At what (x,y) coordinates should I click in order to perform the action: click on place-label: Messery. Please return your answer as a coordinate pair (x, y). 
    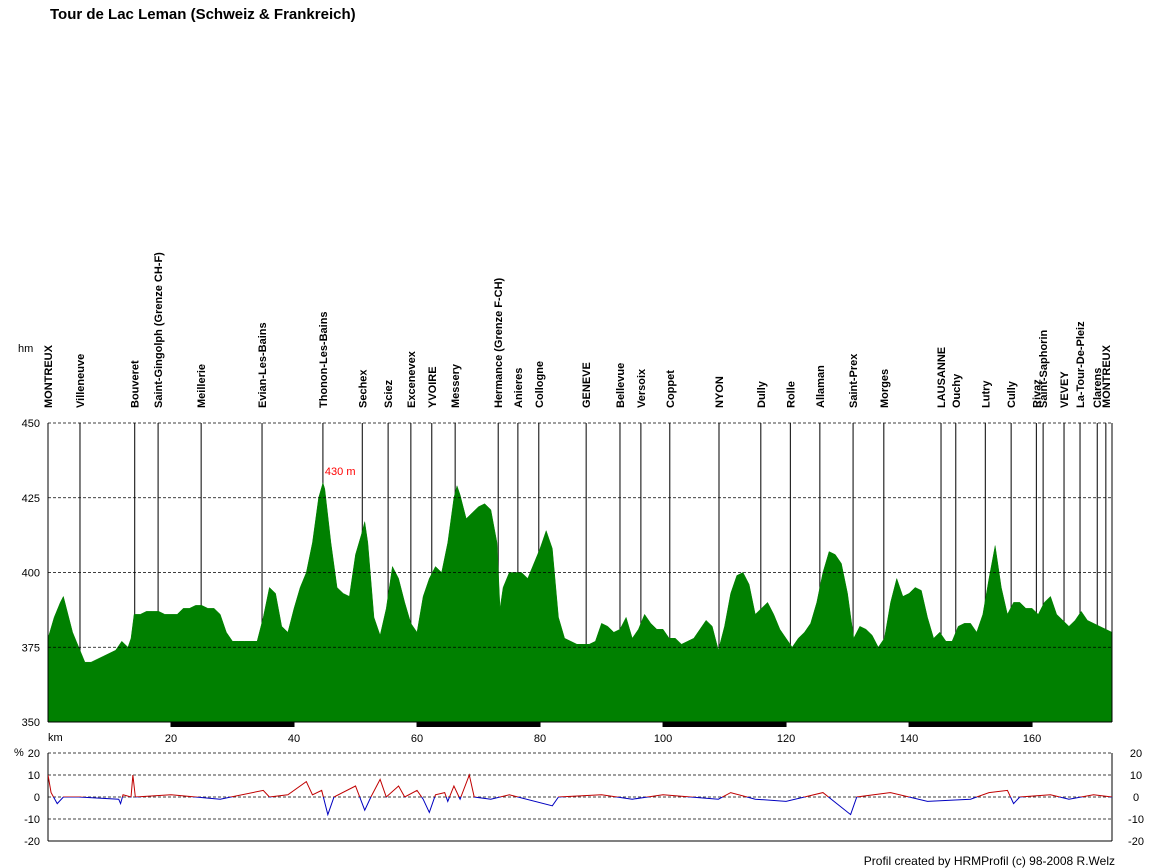
    Looking at the image, I should click on (456, 385).